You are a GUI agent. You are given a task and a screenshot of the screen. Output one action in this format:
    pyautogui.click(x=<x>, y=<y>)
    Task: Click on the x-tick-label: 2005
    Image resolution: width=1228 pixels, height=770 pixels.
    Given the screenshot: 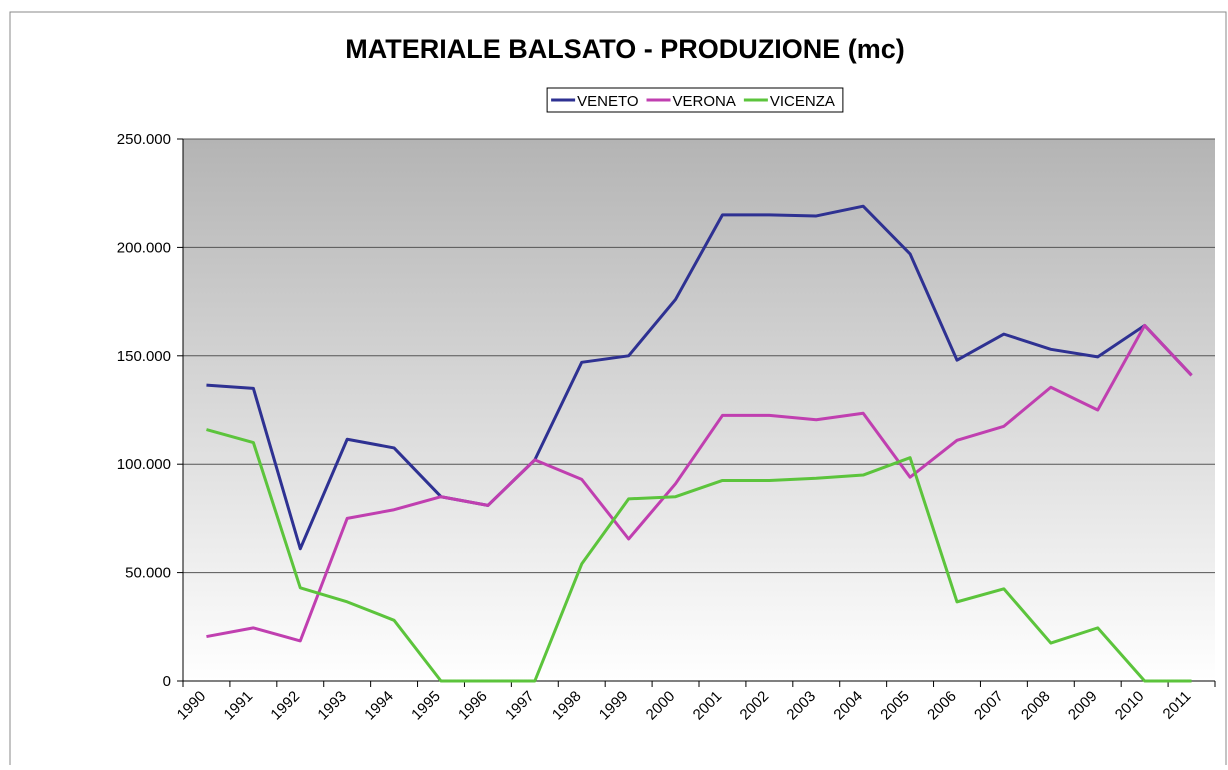 What is the action you would take?
    pyautogui.click(x=895, y=706)
    